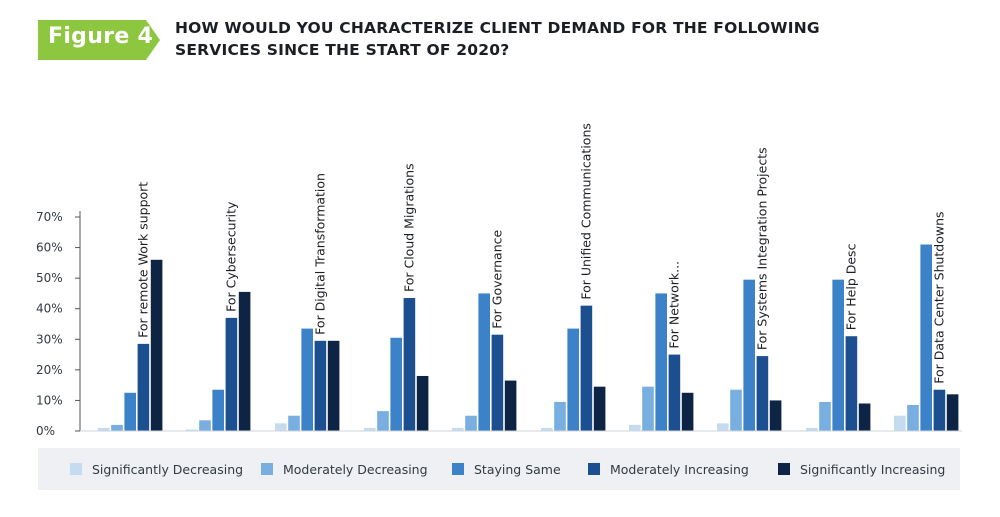  Describe the element at coordinates (496, 278) in the screenshot. I see `category-label-5: For Governance` at that location.